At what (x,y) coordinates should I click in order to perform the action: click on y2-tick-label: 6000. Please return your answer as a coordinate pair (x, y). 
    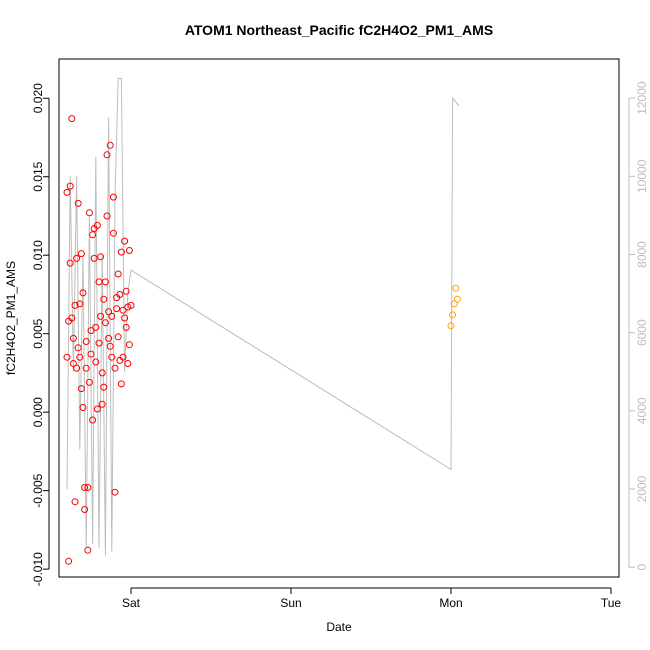
    Looking at the image, I should click on (642, 332).